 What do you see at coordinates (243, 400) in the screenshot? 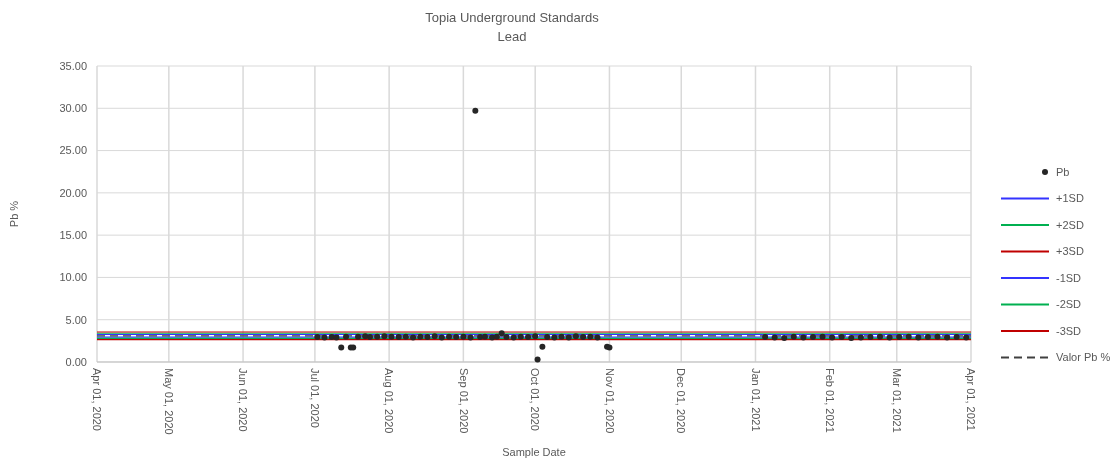
I see `x-tick-label: Jun 01, 2020` at bounding box center [243, 400].